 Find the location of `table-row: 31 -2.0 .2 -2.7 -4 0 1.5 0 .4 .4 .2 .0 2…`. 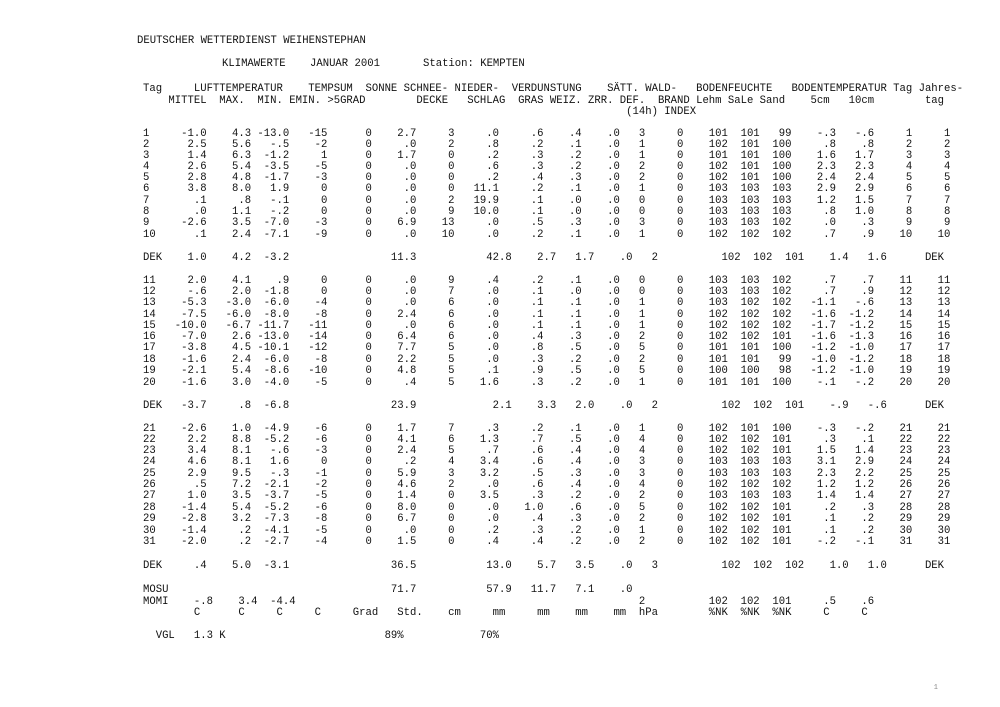

table-row: 31 -2.0 .2 -2.7 -4 0 1.5 0 .4 .4 .2 .0 2… is located at coordinates (547, 542).